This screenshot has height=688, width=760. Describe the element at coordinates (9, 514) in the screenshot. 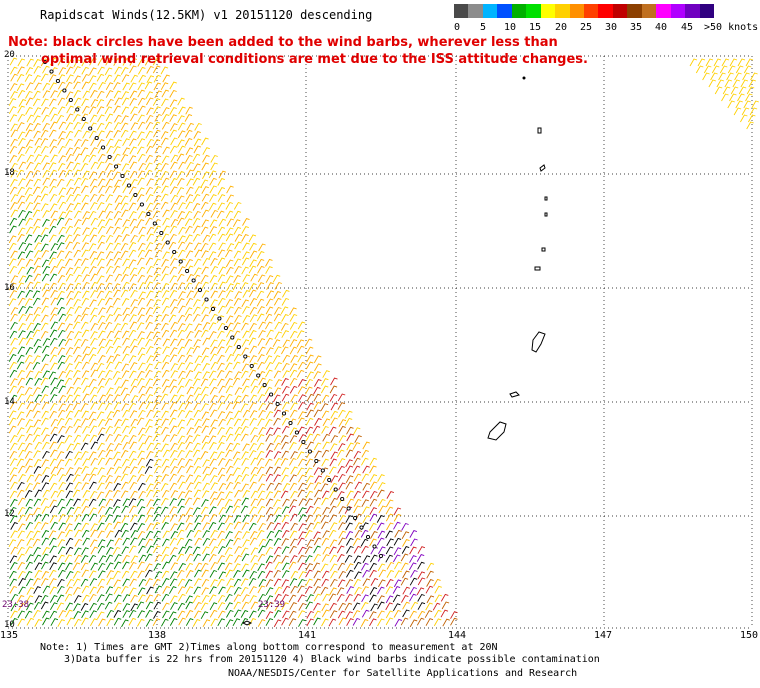

I see `lat-label-12: 12` at that location.